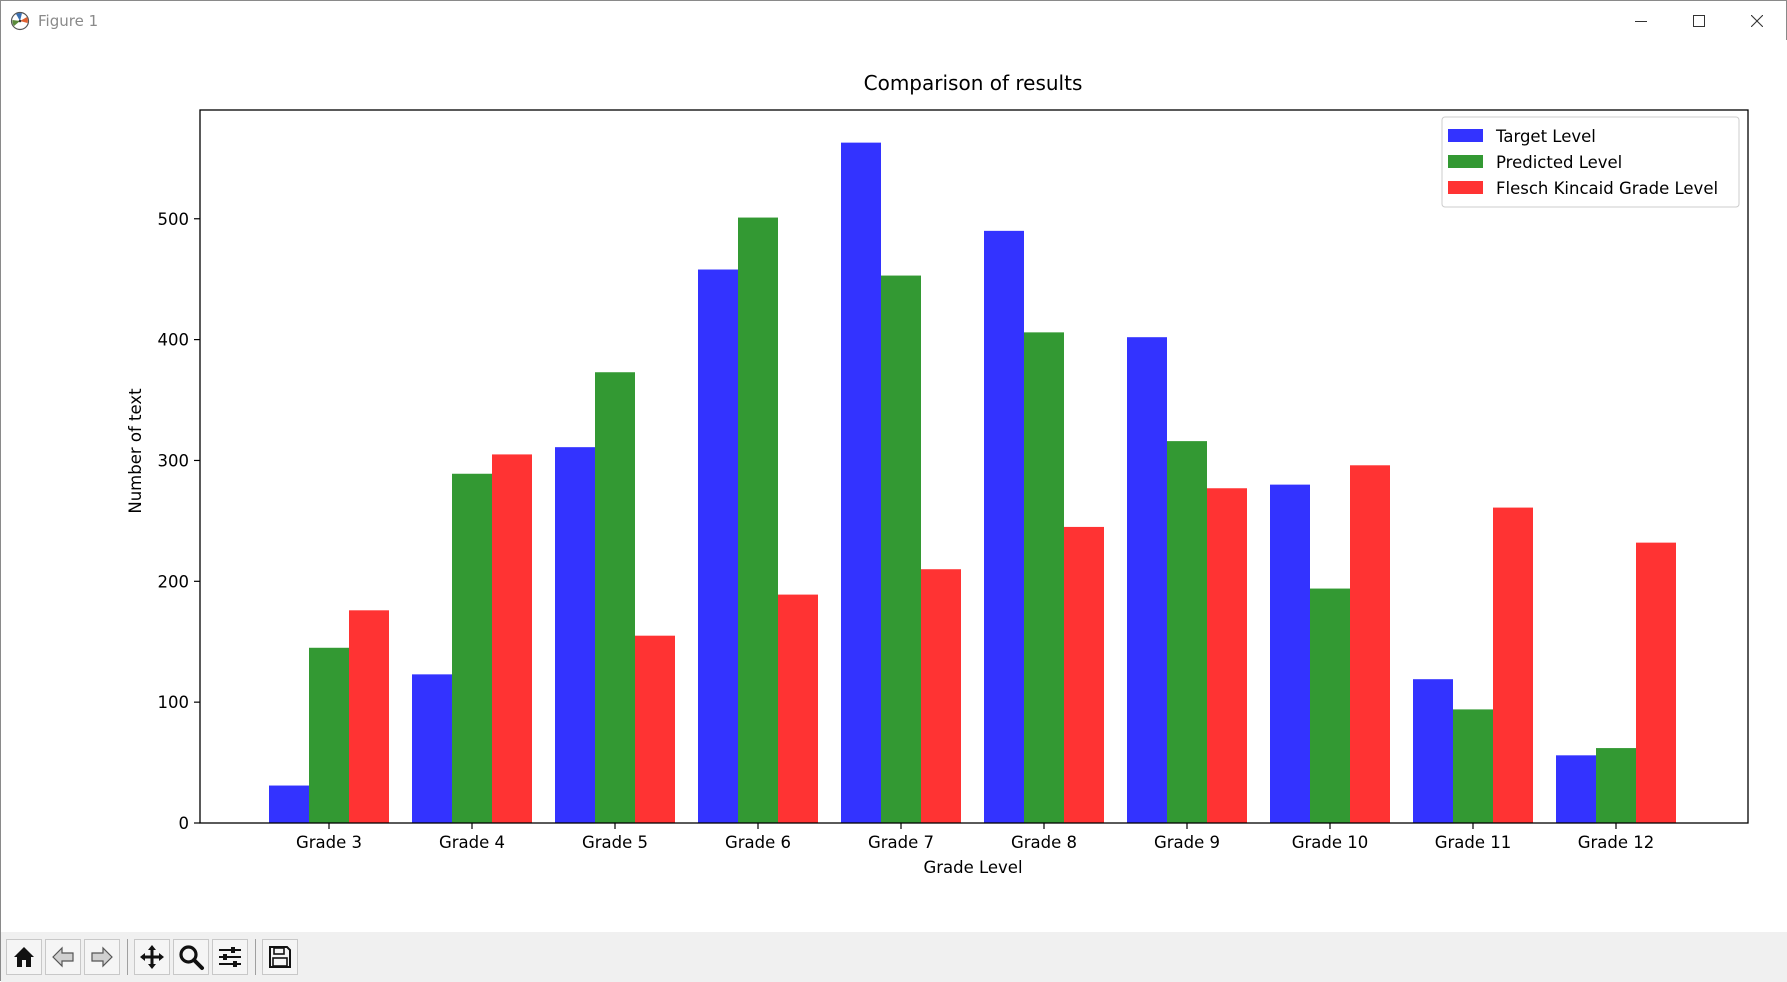  I want to click on x-tick-label: Grade 12, so click(1616, 842).